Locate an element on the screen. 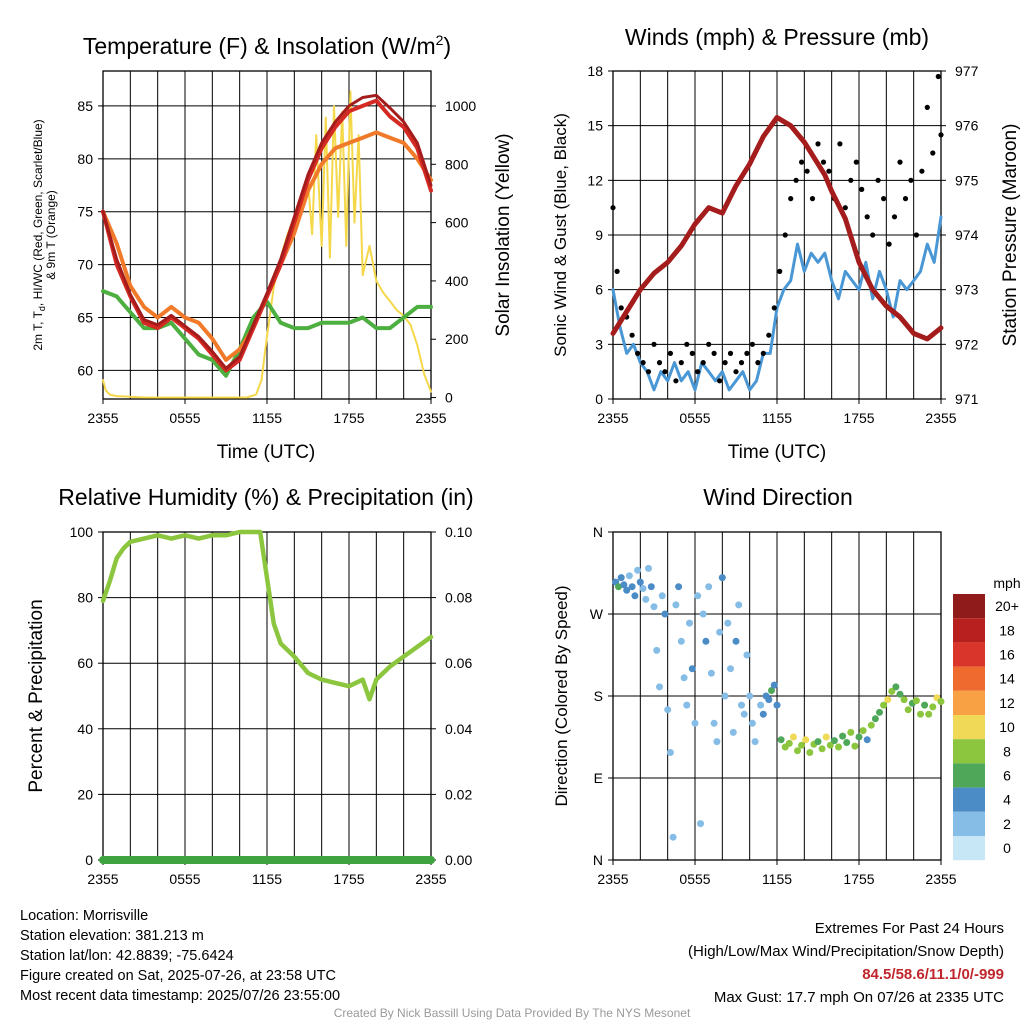  rh-ytick-label: 20 is located at coordinates (85, 794).